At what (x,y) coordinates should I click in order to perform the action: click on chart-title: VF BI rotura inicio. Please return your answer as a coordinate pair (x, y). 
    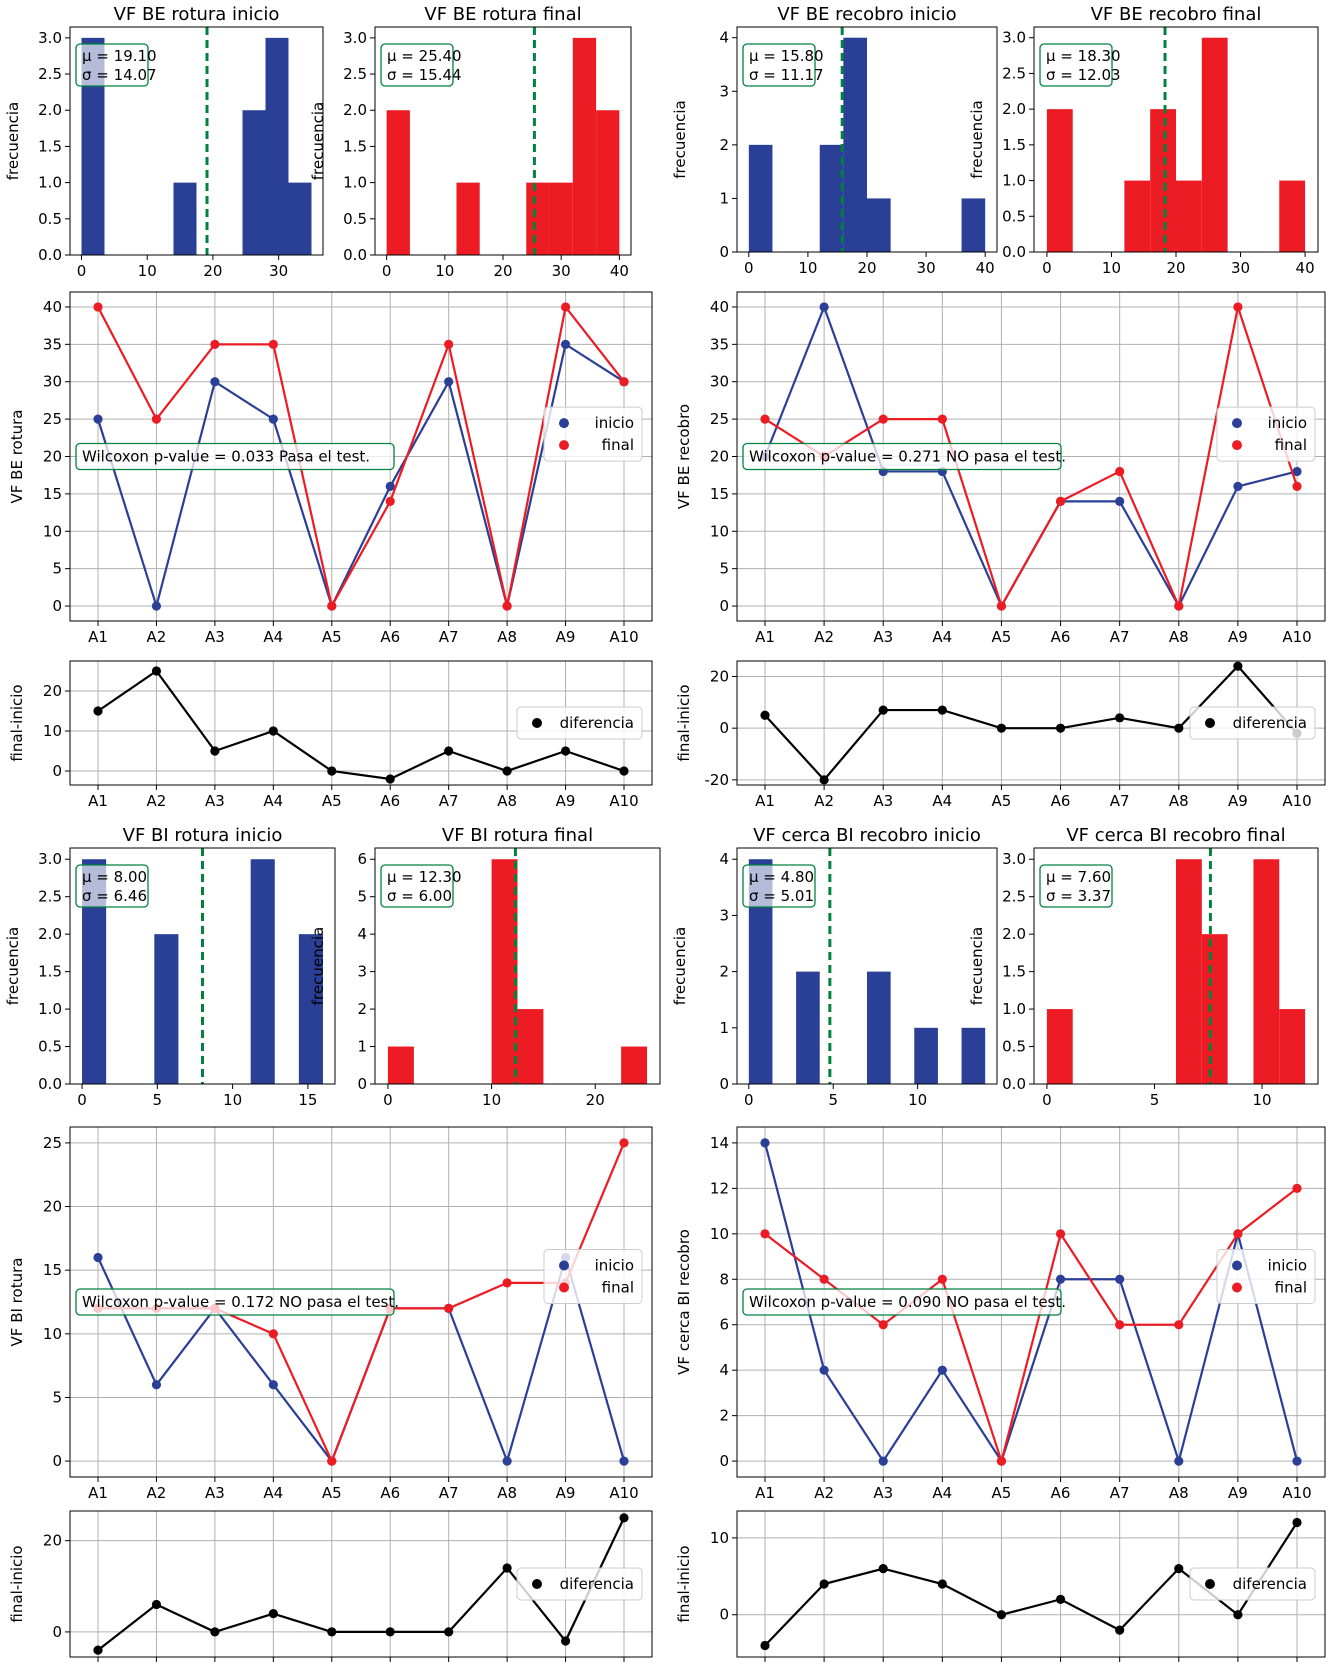
    Looking at the image, I should click on (203, 835).